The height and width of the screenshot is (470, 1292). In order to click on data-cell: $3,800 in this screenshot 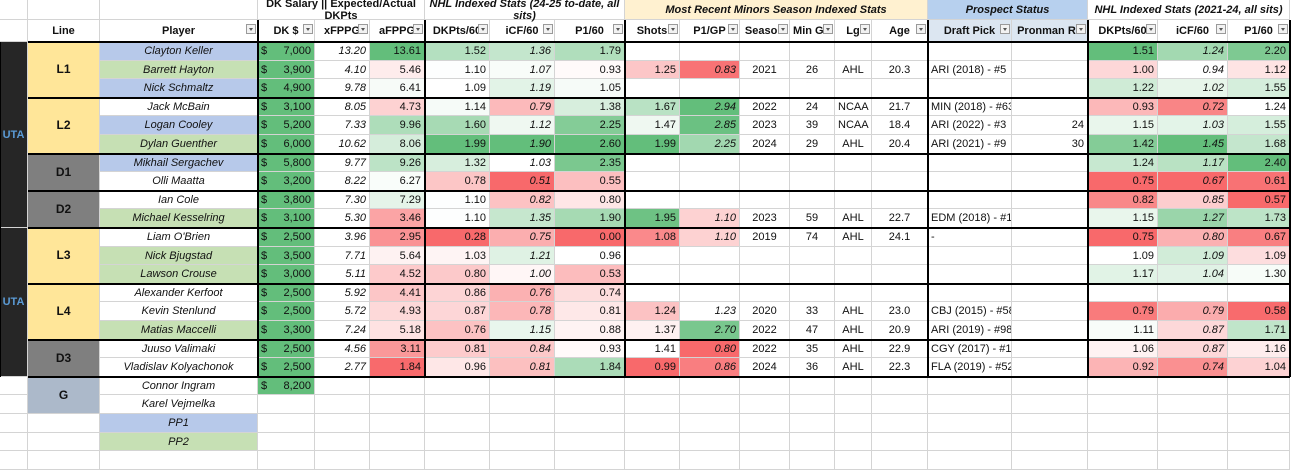, I will do `click(286, 200)`.